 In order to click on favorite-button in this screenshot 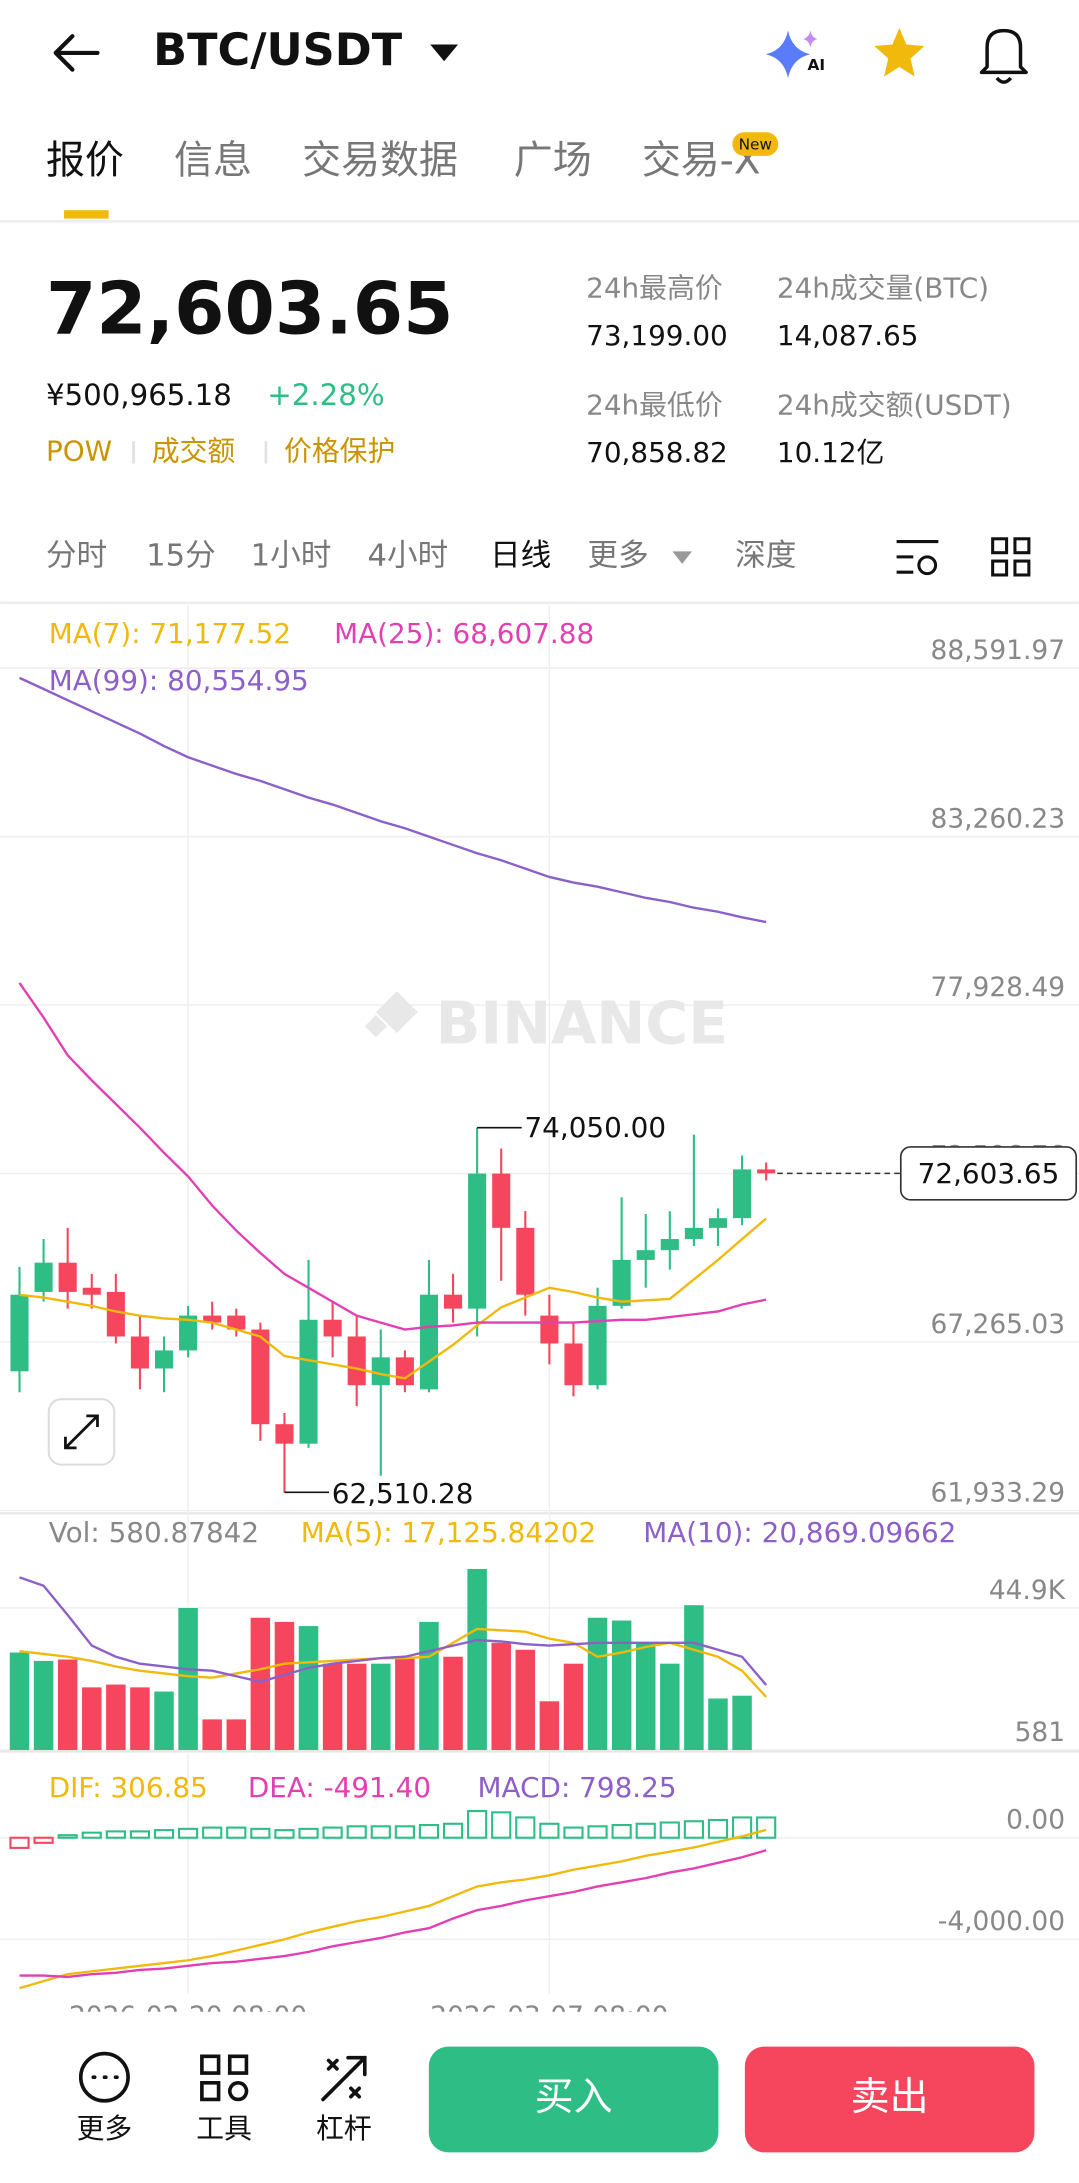, I will do `click(899, 52)`.